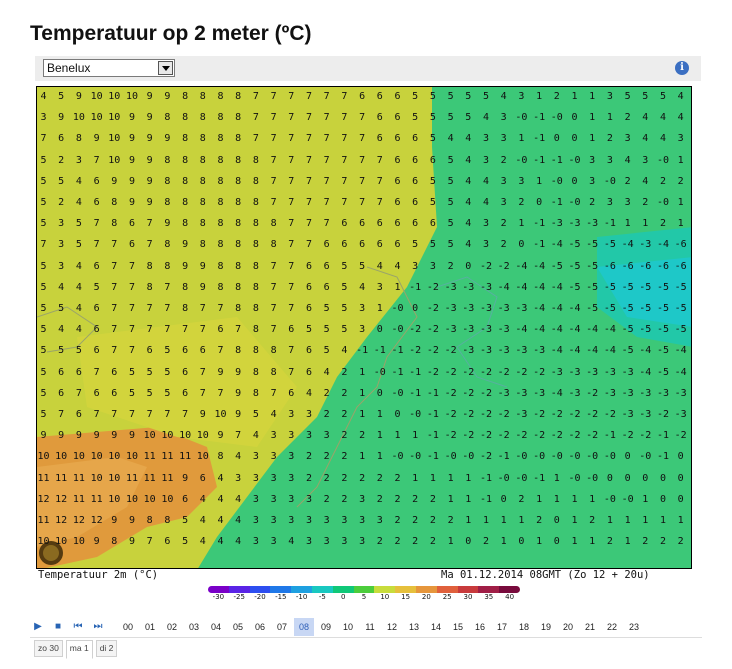 This screenshot has width=732, height=669. I want to click on hour-20: 20, so click(567, 627).